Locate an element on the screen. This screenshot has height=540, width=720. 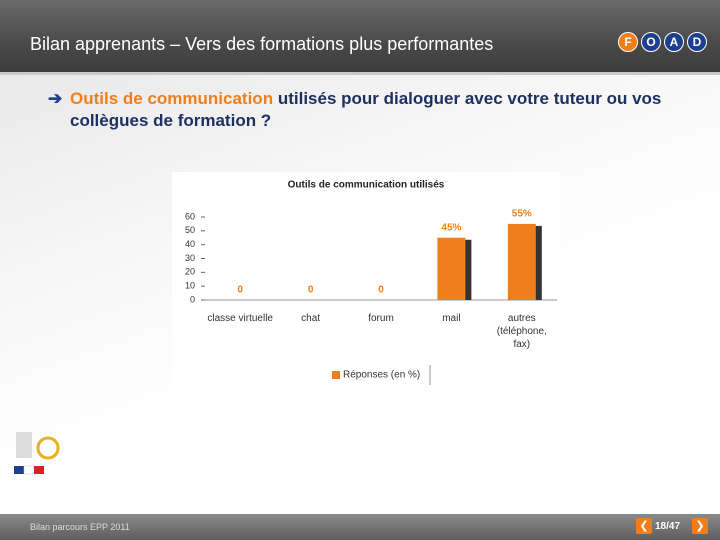
logo-circle is located at coordinates (48, 448).